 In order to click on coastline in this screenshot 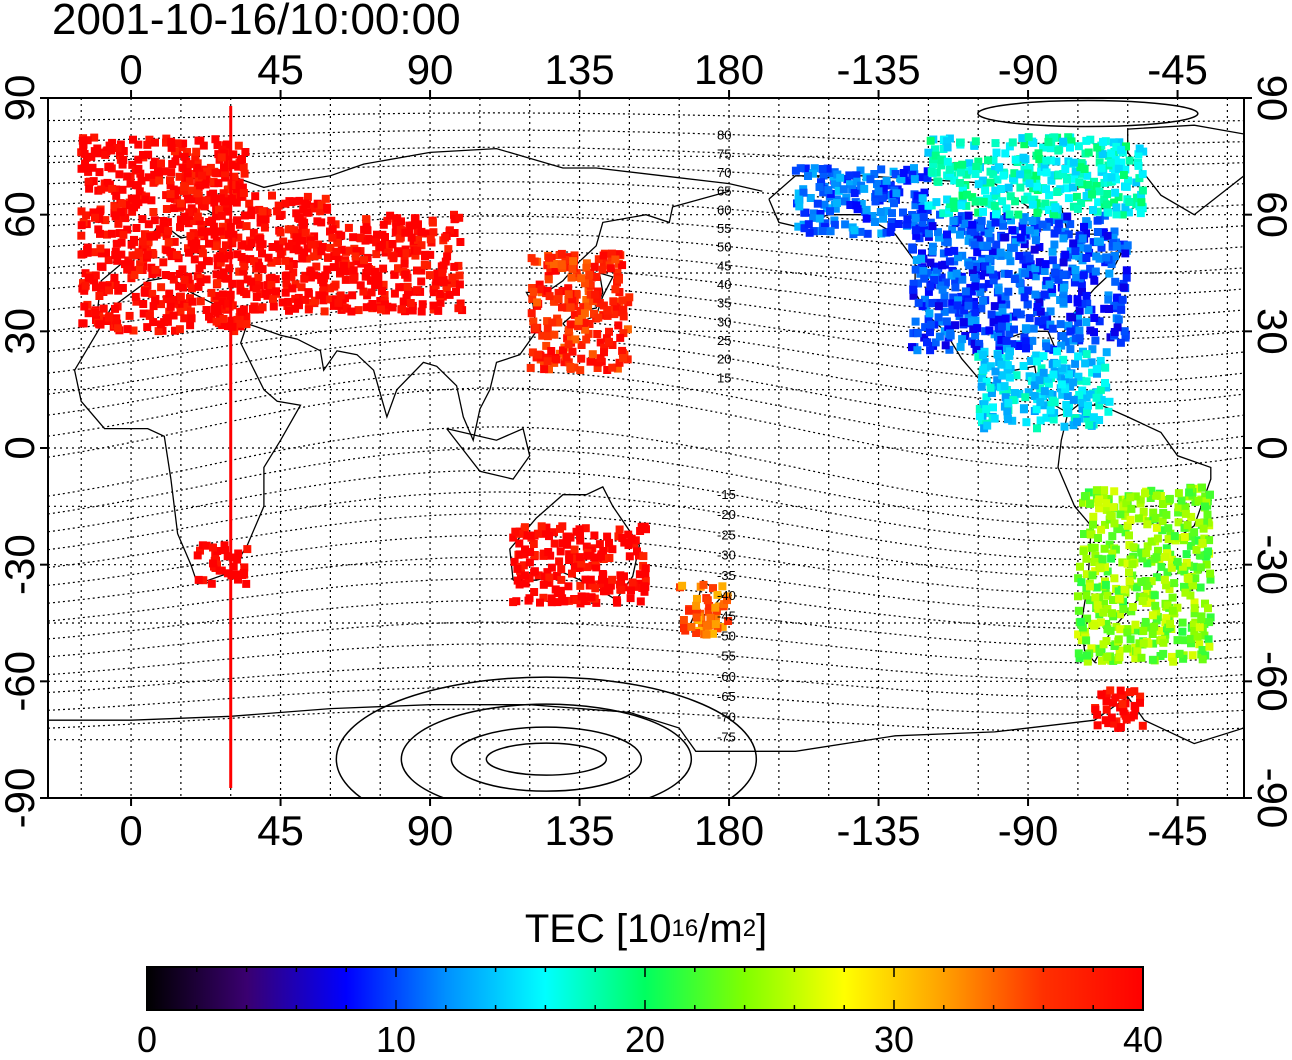, I will do `click(1185, 170)`.